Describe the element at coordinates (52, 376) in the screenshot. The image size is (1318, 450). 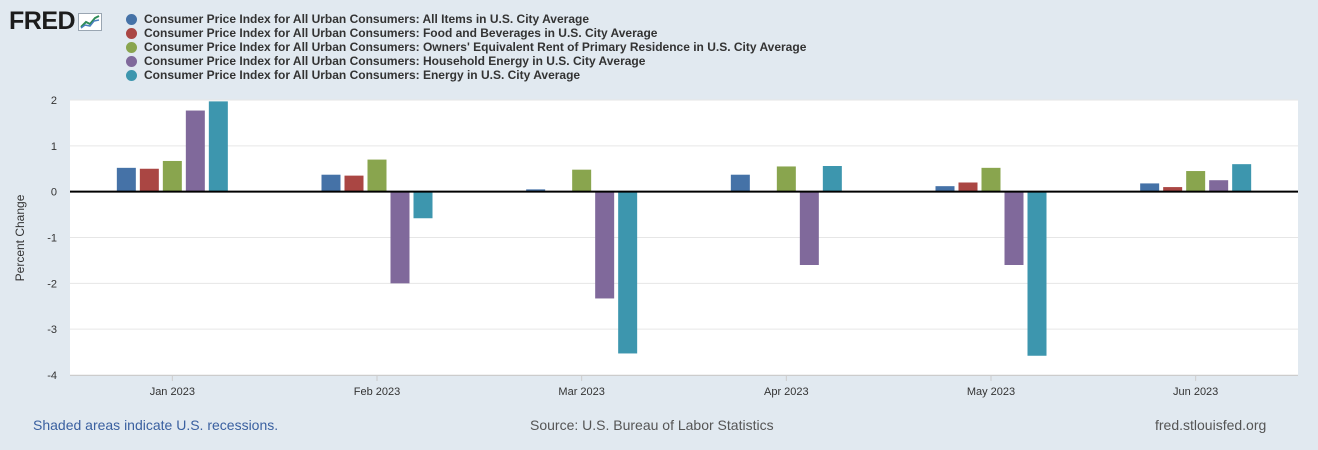
I see `y-tick-label: -4` at that location.